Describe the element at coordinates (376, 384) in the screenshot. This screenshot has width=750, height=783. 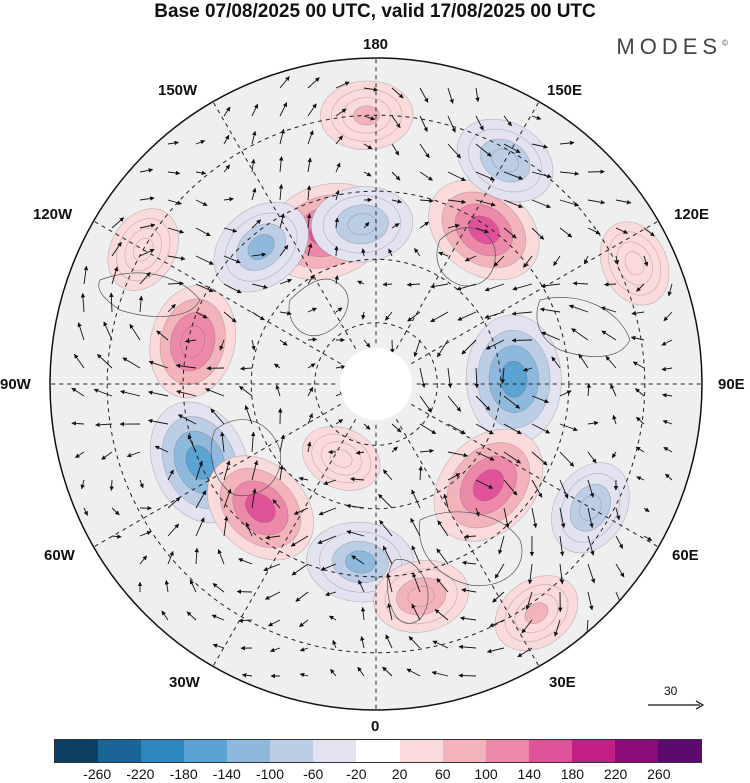
I see `latitude-circle` at that location.